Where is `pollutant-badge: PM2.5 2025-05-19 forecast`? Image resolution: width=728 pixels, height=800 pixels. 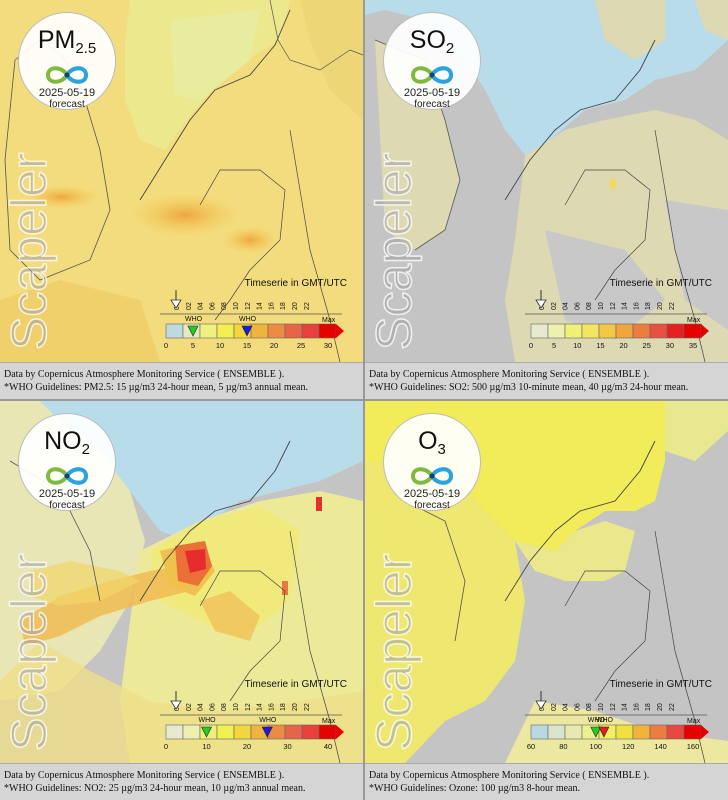 pollutant-badge: PM2.5 2025-05-19 forecast is located at coordinates (67, 61).